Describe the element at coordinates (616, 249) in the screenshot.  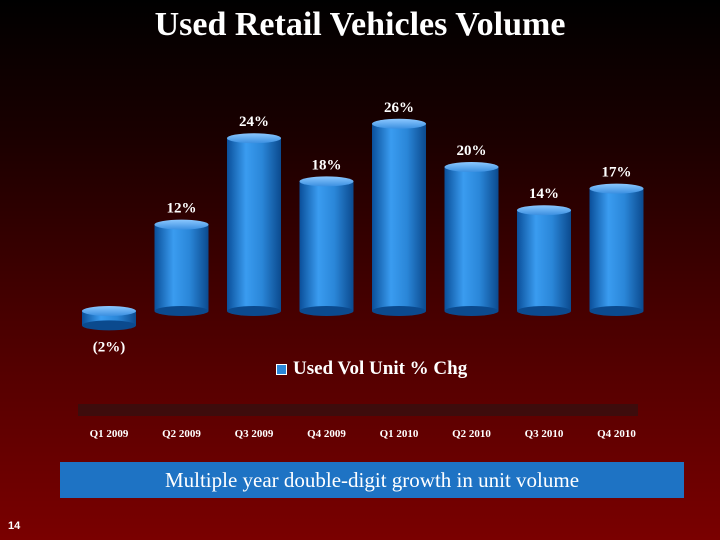
I see `bar-q4-2010` at that location.